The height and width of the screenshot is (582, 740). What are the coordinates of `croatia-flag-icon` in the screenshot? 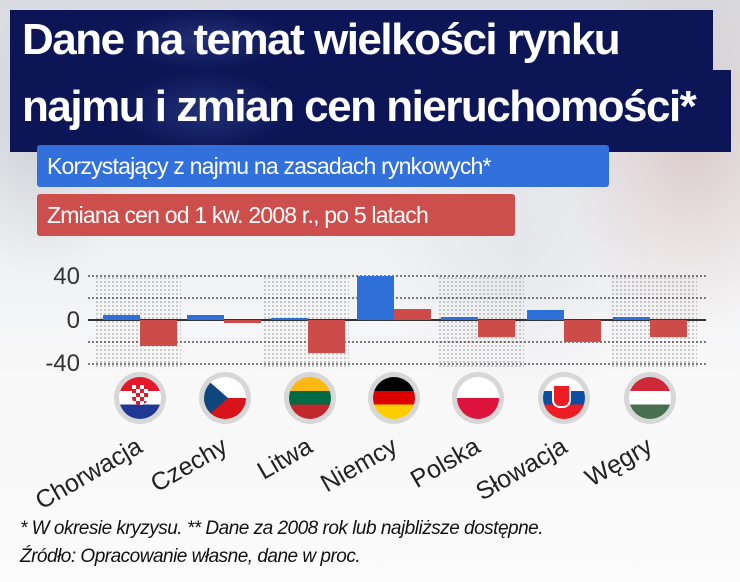 It's located at (140, 398).